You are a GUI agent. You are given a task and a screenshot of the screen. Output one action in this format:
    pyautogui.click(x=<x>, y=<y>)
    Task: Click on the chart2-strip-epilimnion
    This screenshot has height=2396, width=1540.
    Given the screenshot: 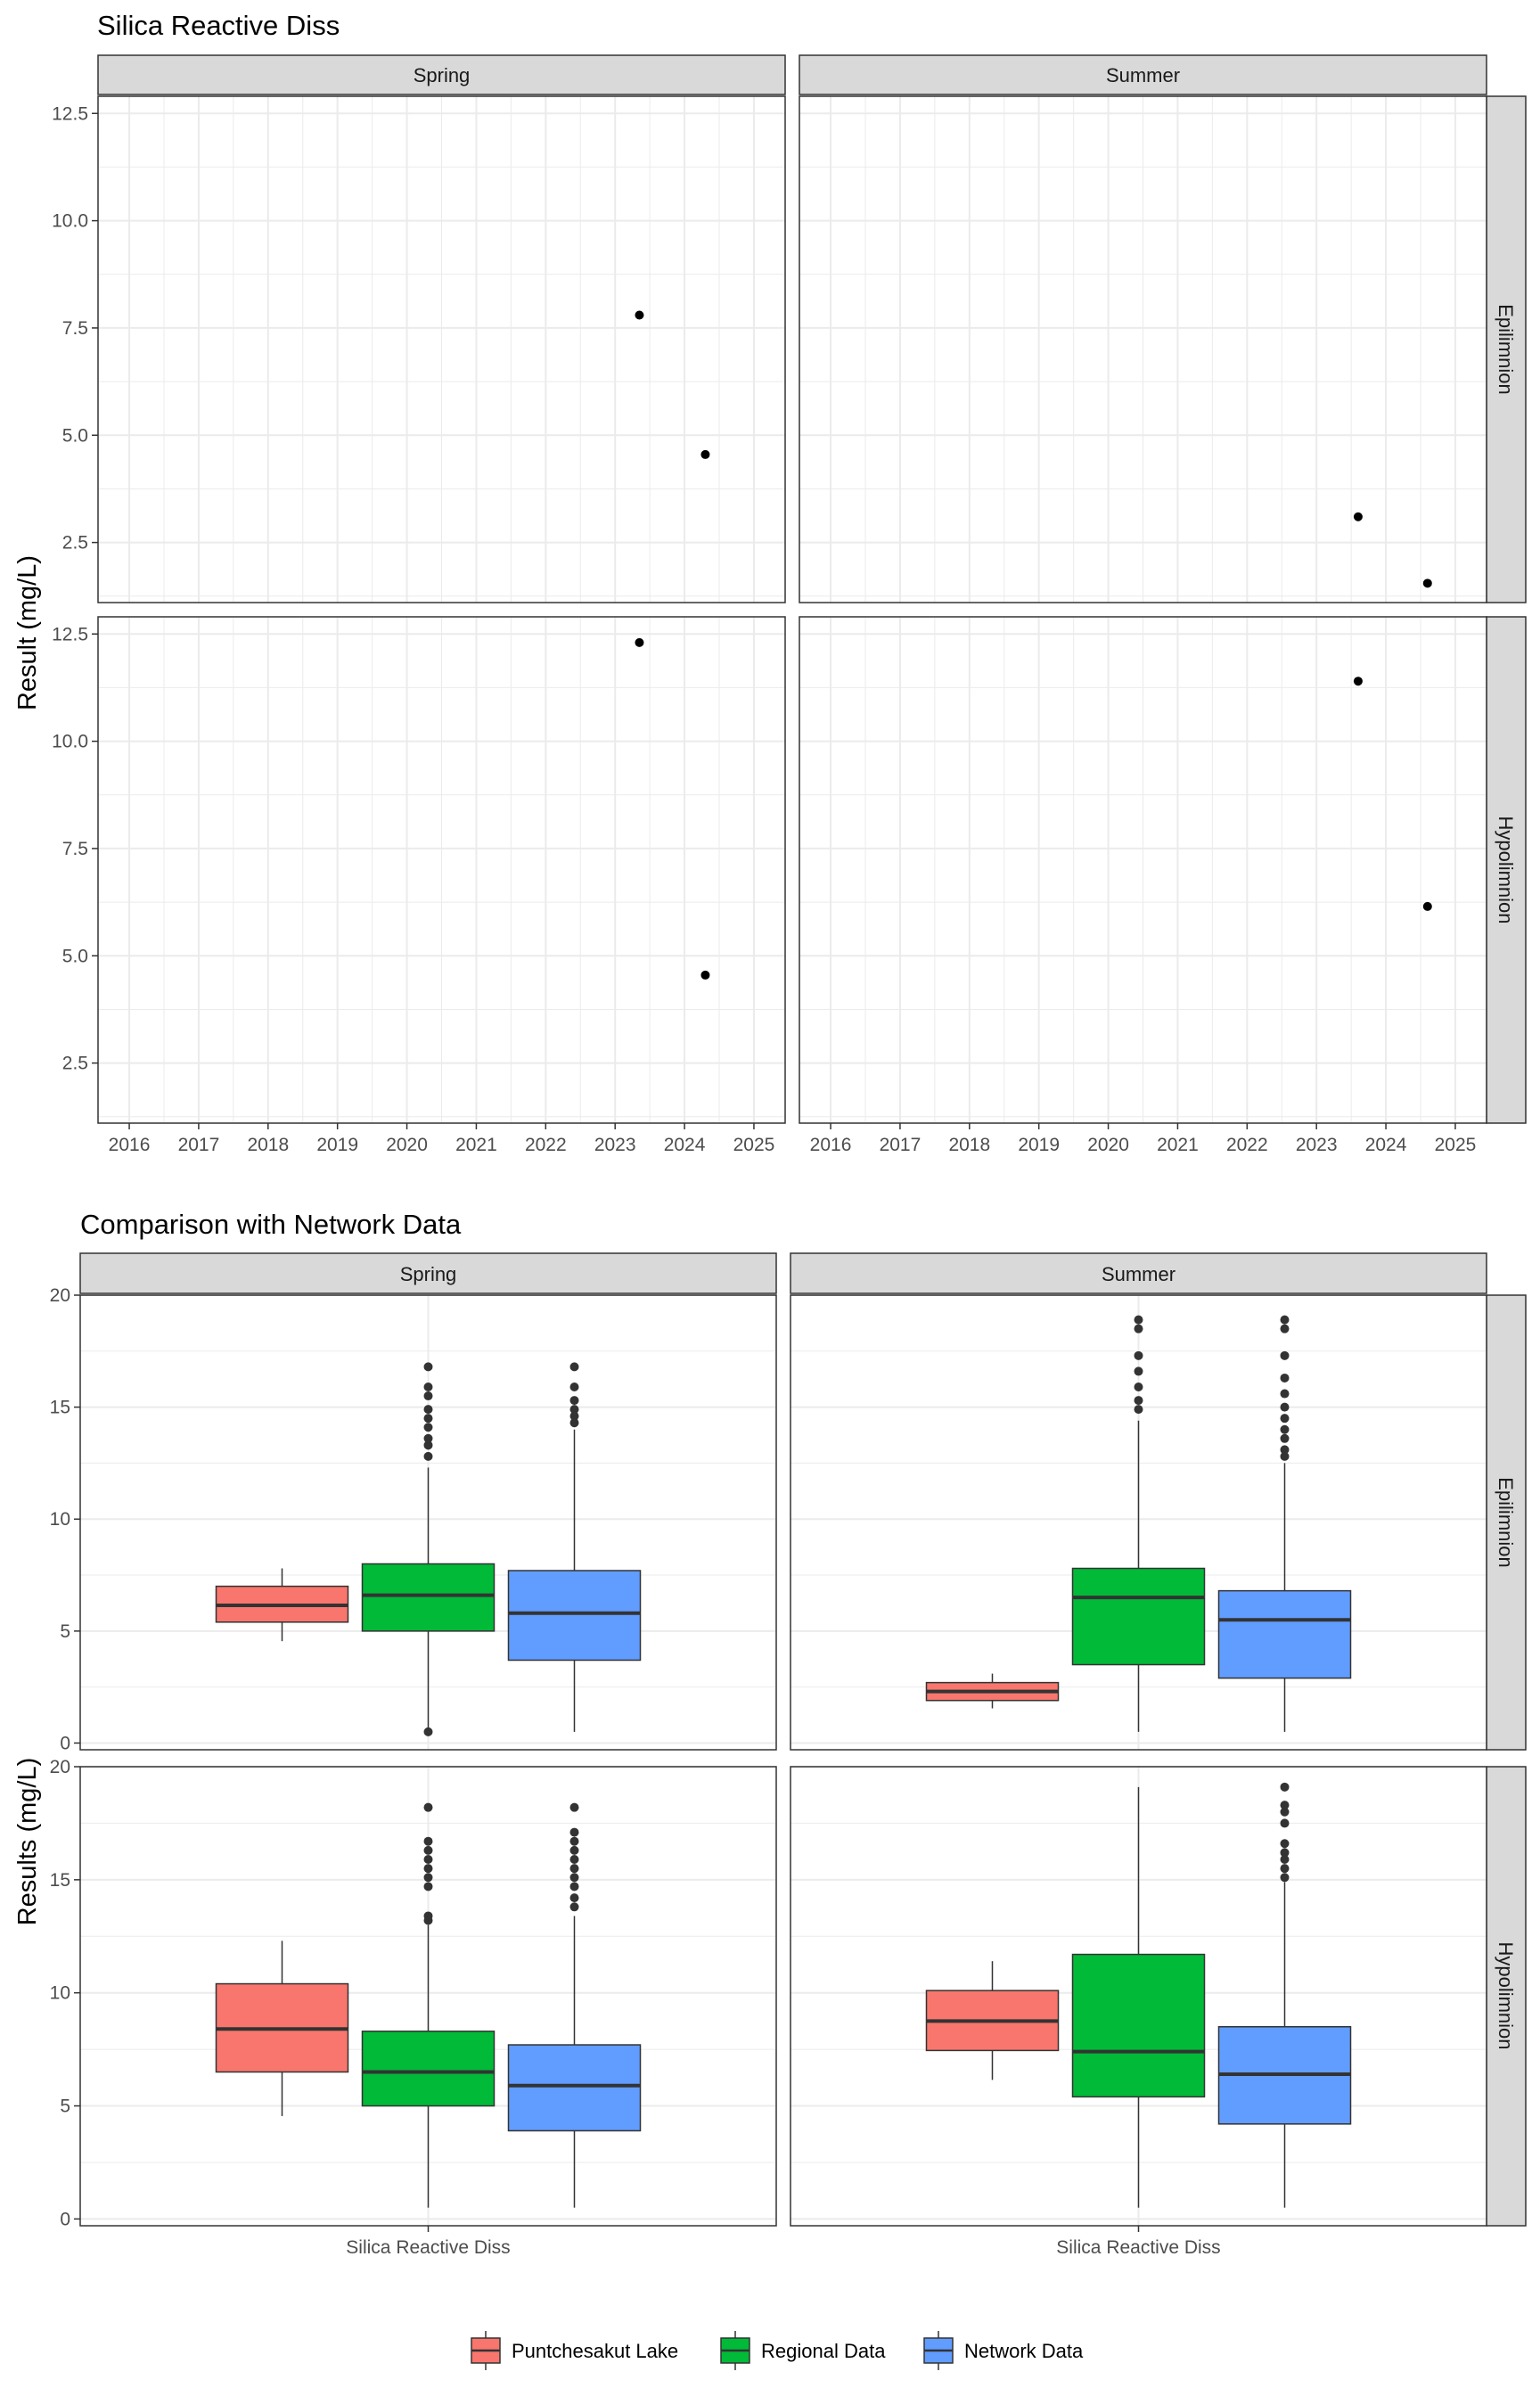 What is the action you would take?
    pyautogui.click(x=1506, y=1522)
    